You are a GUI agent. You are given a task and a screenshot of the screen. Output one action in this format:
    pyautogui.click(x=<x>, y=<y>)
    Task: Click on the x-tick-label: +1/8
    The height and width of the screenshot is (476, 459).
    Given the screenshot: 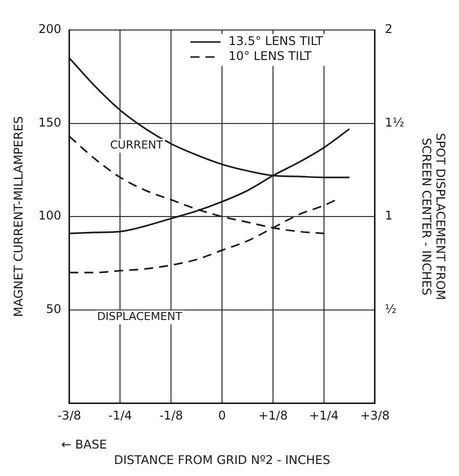 What is the action you would take?
    pyautogui.click(x=273, y=415)
    